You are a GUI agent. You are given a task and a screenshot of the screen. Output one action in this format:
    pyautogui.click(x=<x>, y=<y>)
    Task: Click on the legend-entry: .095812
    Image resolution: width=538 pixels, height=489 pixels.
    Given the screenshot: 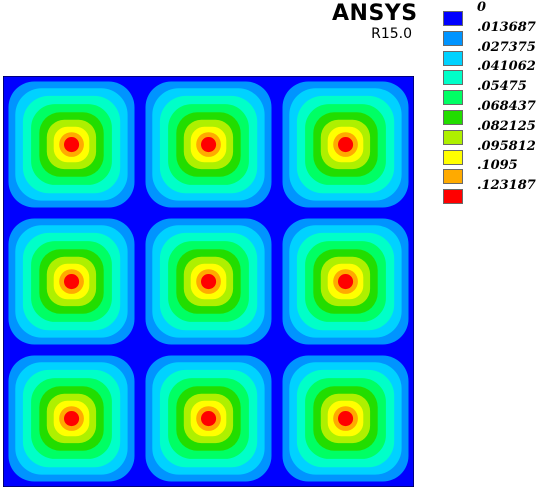 What is the action you would take?
    pyautogui.click(x=490, y=151)
    